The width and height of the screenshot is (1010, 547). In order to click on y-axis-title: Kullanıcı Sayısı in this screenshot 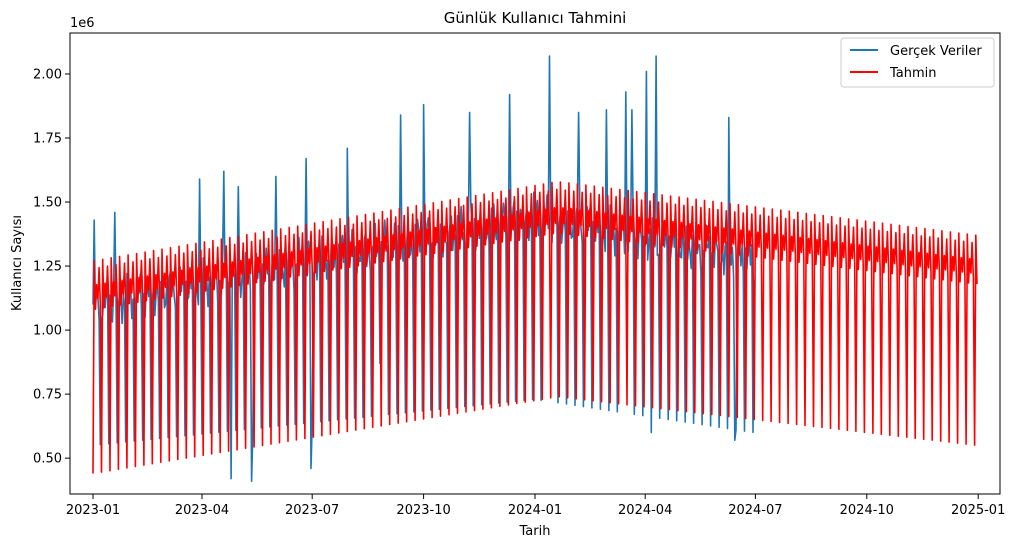, I will do `click(17, 263)`.